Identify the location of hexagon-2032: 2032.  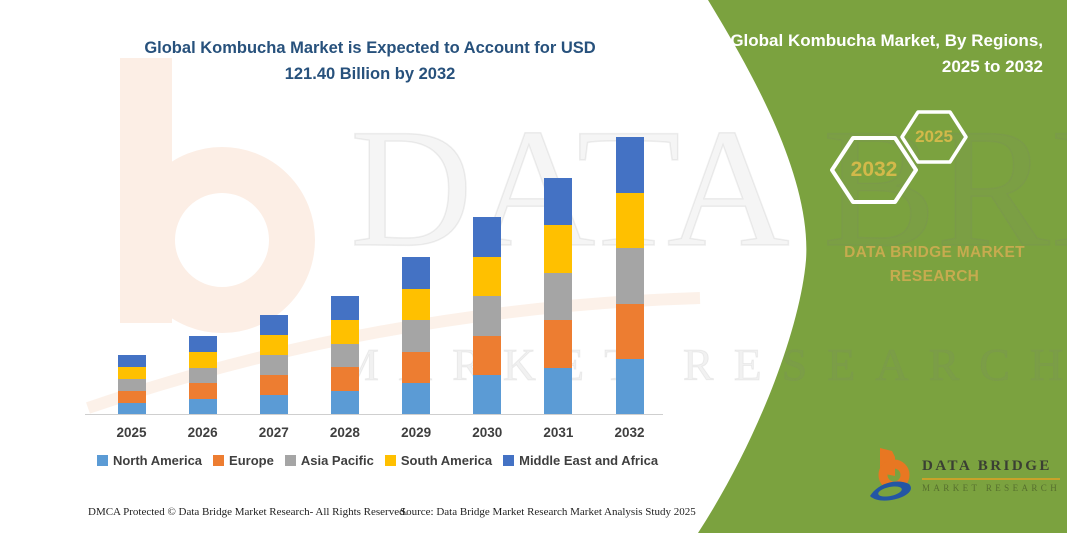
(874, 170).